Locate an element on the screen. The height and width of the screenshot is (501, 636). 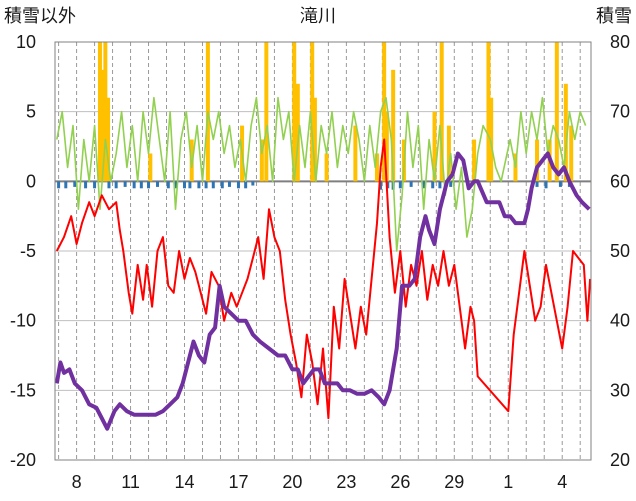
right-tick-label: 30 is located at coordinates (620, 390).